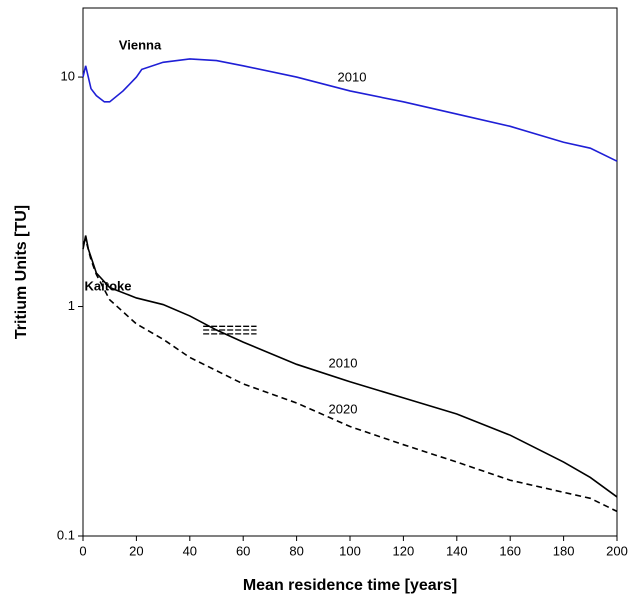  I want to click on series-line, so click(350, 110).